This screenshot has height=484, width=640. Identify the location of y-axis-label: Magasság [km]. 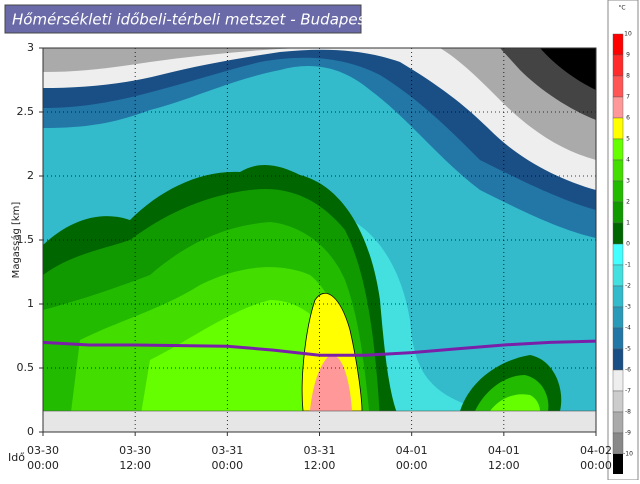
(16, 240).